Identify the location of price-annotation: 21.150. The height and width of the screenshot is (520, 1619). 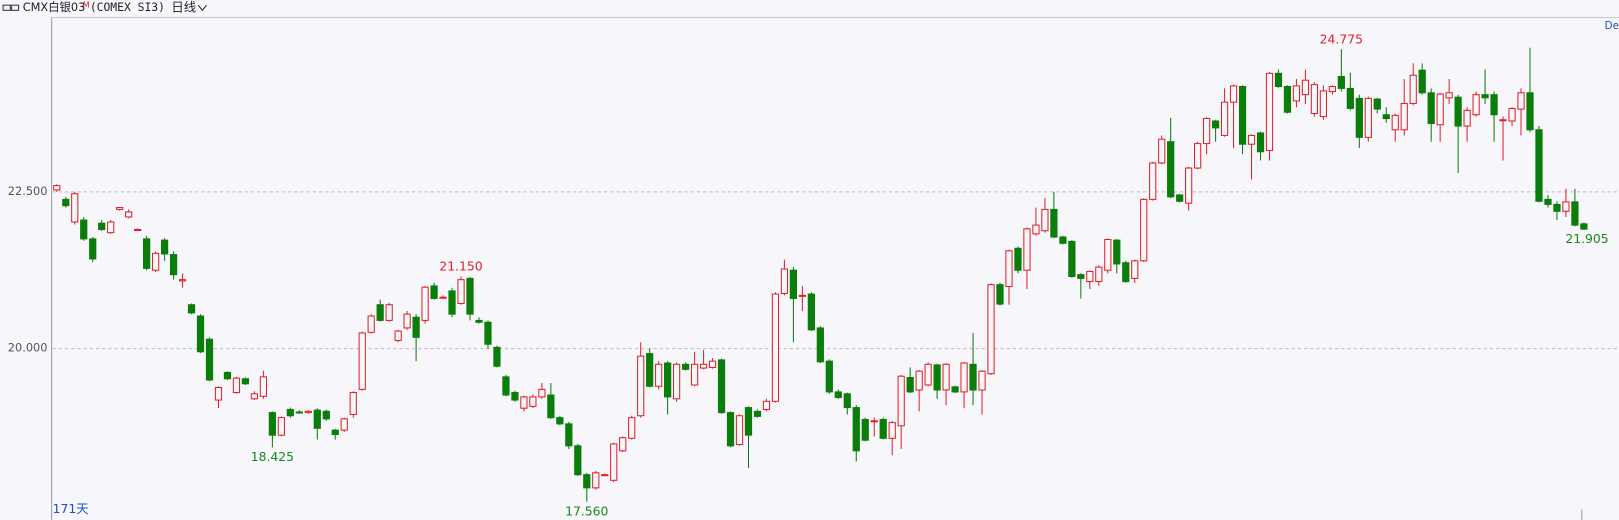
(460, 267).